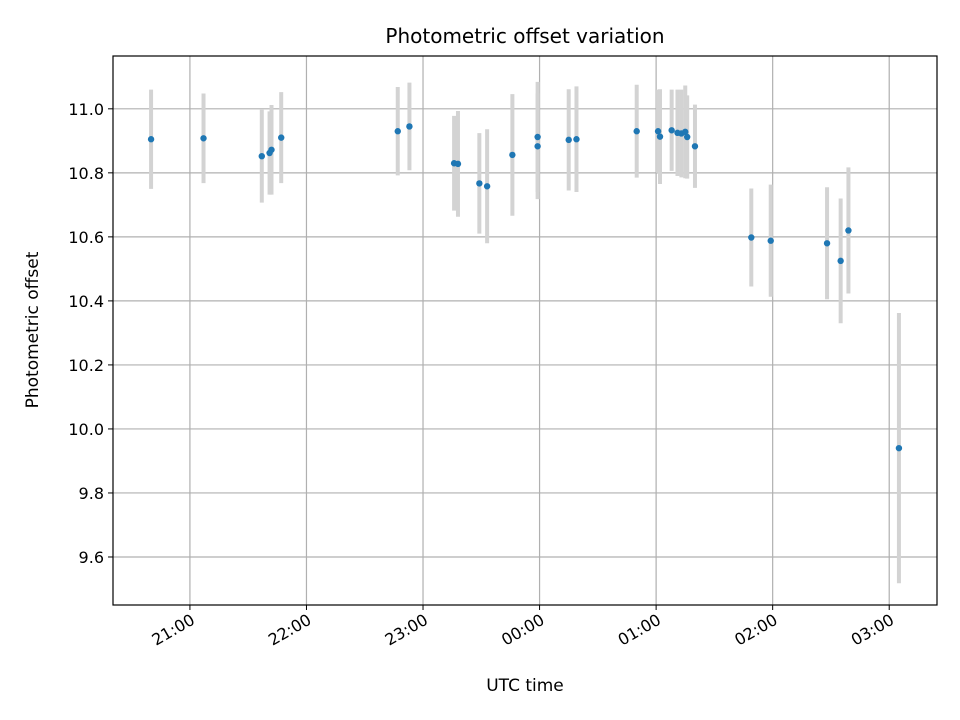 This screenshot has height=720, width=960. What do you see at coordinates (525, 686) in the screenshot?
I see `x-axis-label: UTC time` at bounding box center [525, 686].